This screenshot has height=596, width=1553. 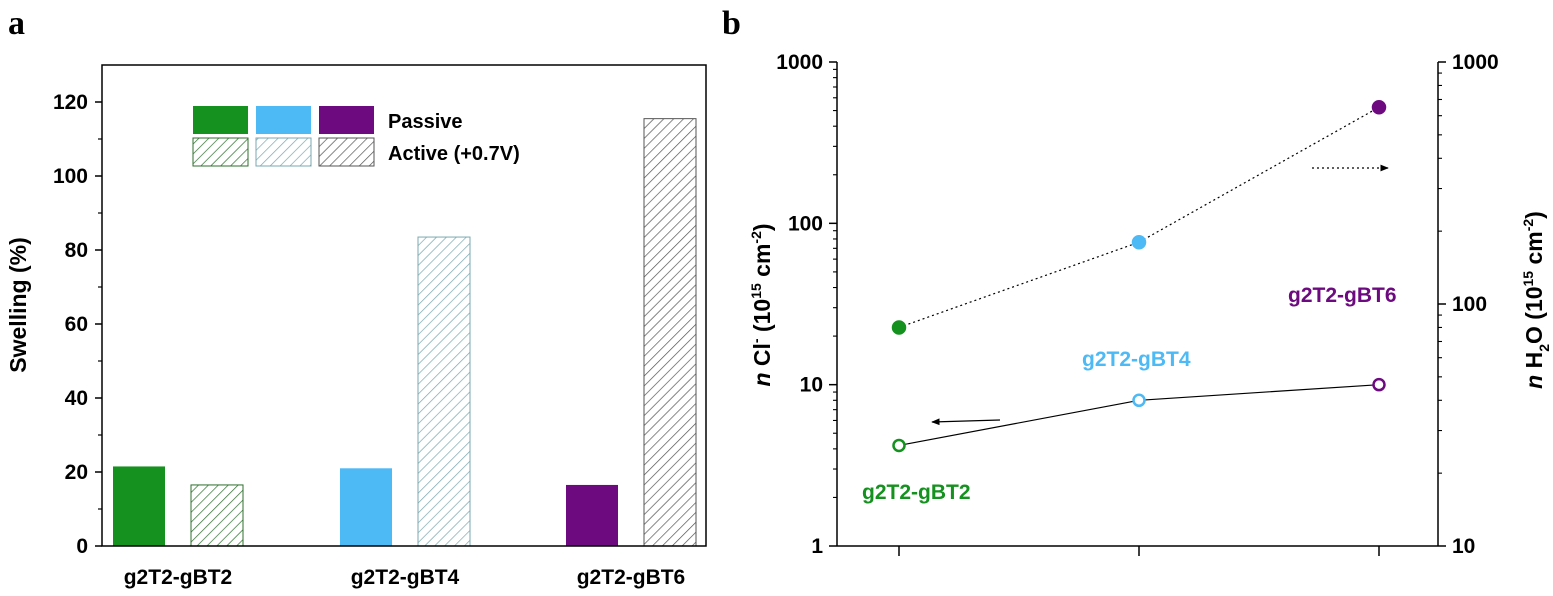 What do you see at coordinates (592, 515) in the screenshot?
I see `bar-passive-g2T2-gBT6` at bounding box center [592, 515].